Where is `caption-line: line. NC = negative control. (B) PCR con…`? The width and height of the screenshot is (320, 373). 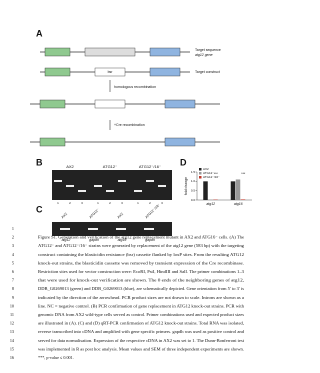 caption-line: line. NC = negative control. (B) PCR con… is located at coordinates (141, 305).